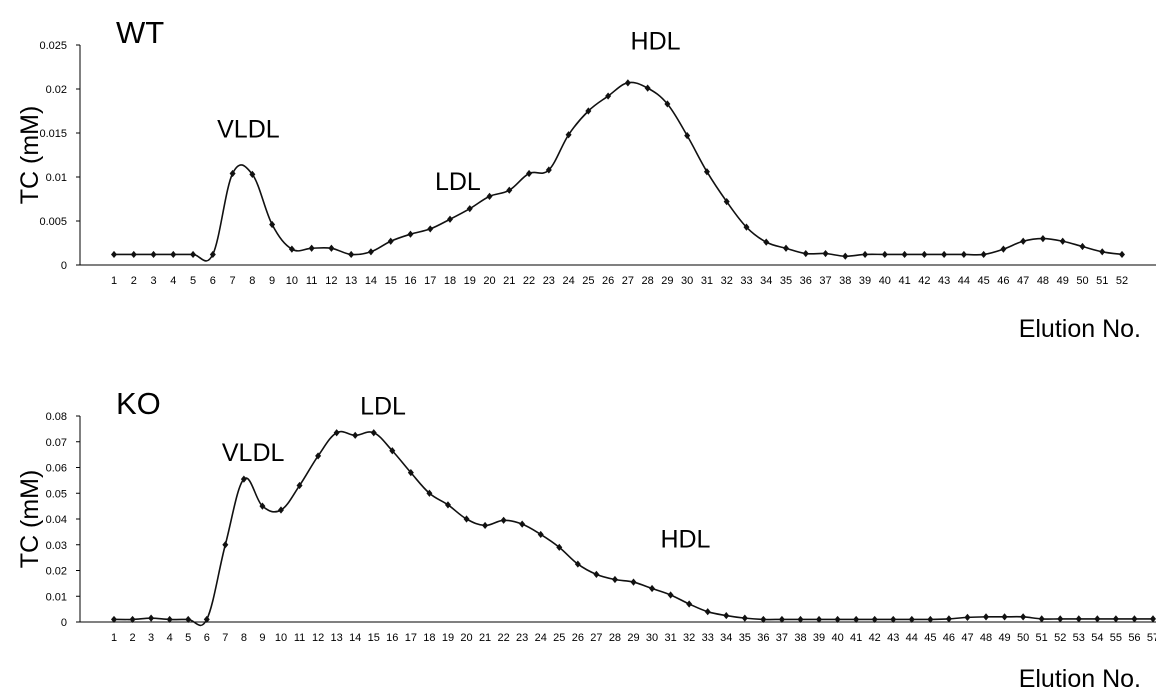 This screenshot has width=1156, height=690. What do you see at coordinates (56, 520) in the screenshot?
I see `y-tick-label: 0.04` at bounding box center [56, 520].